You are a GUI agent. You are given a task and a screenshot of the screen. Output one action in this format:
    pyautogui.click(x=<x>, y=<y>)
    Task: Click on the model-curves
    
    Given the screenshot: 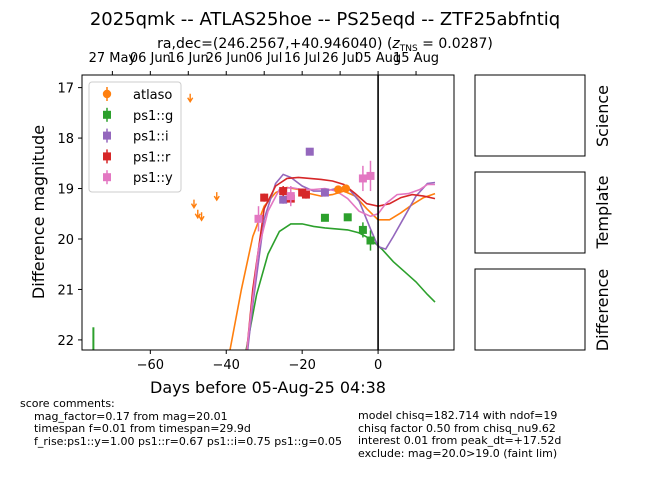 What is the action you would take?
    pyautogui.click(x=332, y=261)
    